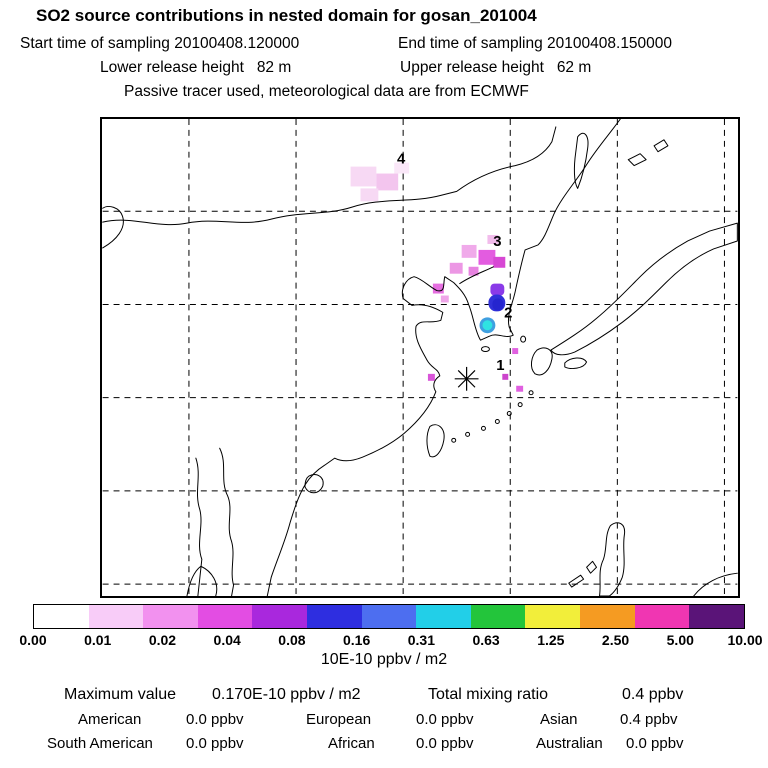 The image size is (768, 768). What do you see at coordinates (98, 640) in the screenshot?
I see `colorbar-tick-label: 0.01` at bounding box center [98, 640].